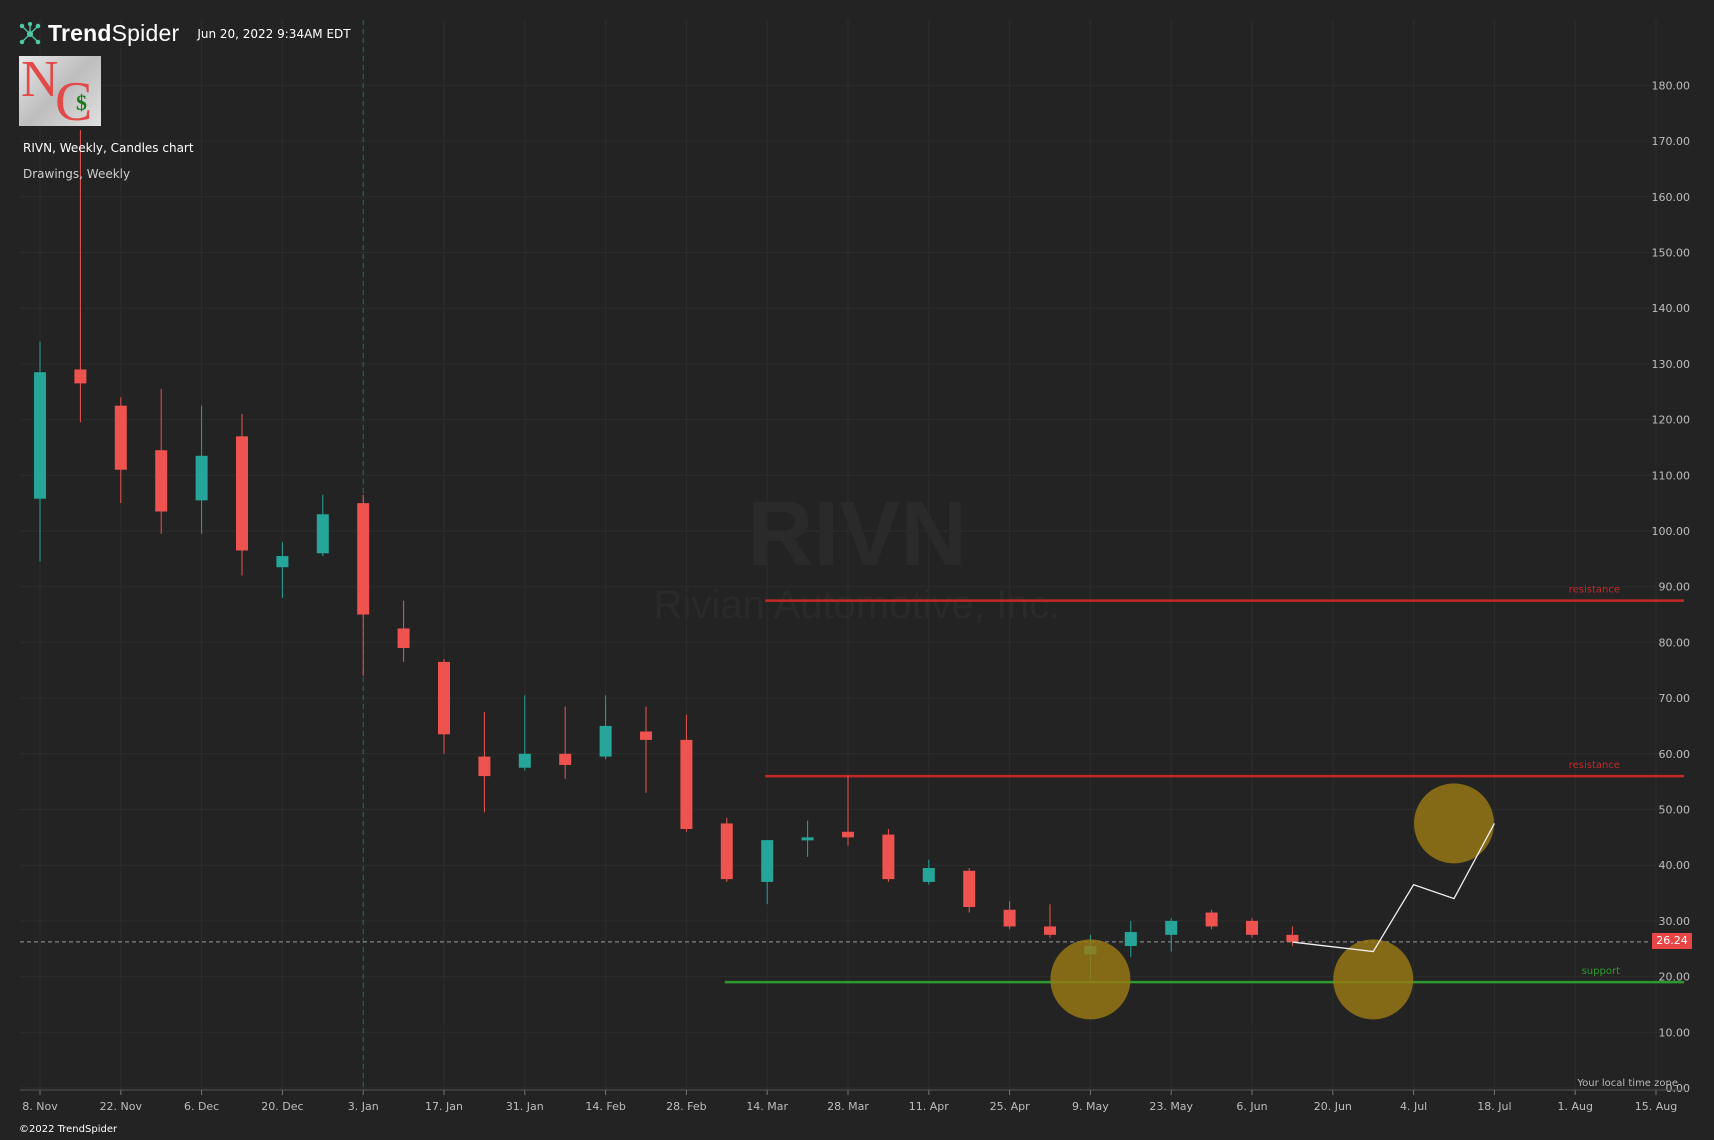 The width and height of the screenshot is (1714, 1140). Describe the element at coordinates (1671, 420) in the screenshot. I see `y-tick-label: 120.00` at that location.